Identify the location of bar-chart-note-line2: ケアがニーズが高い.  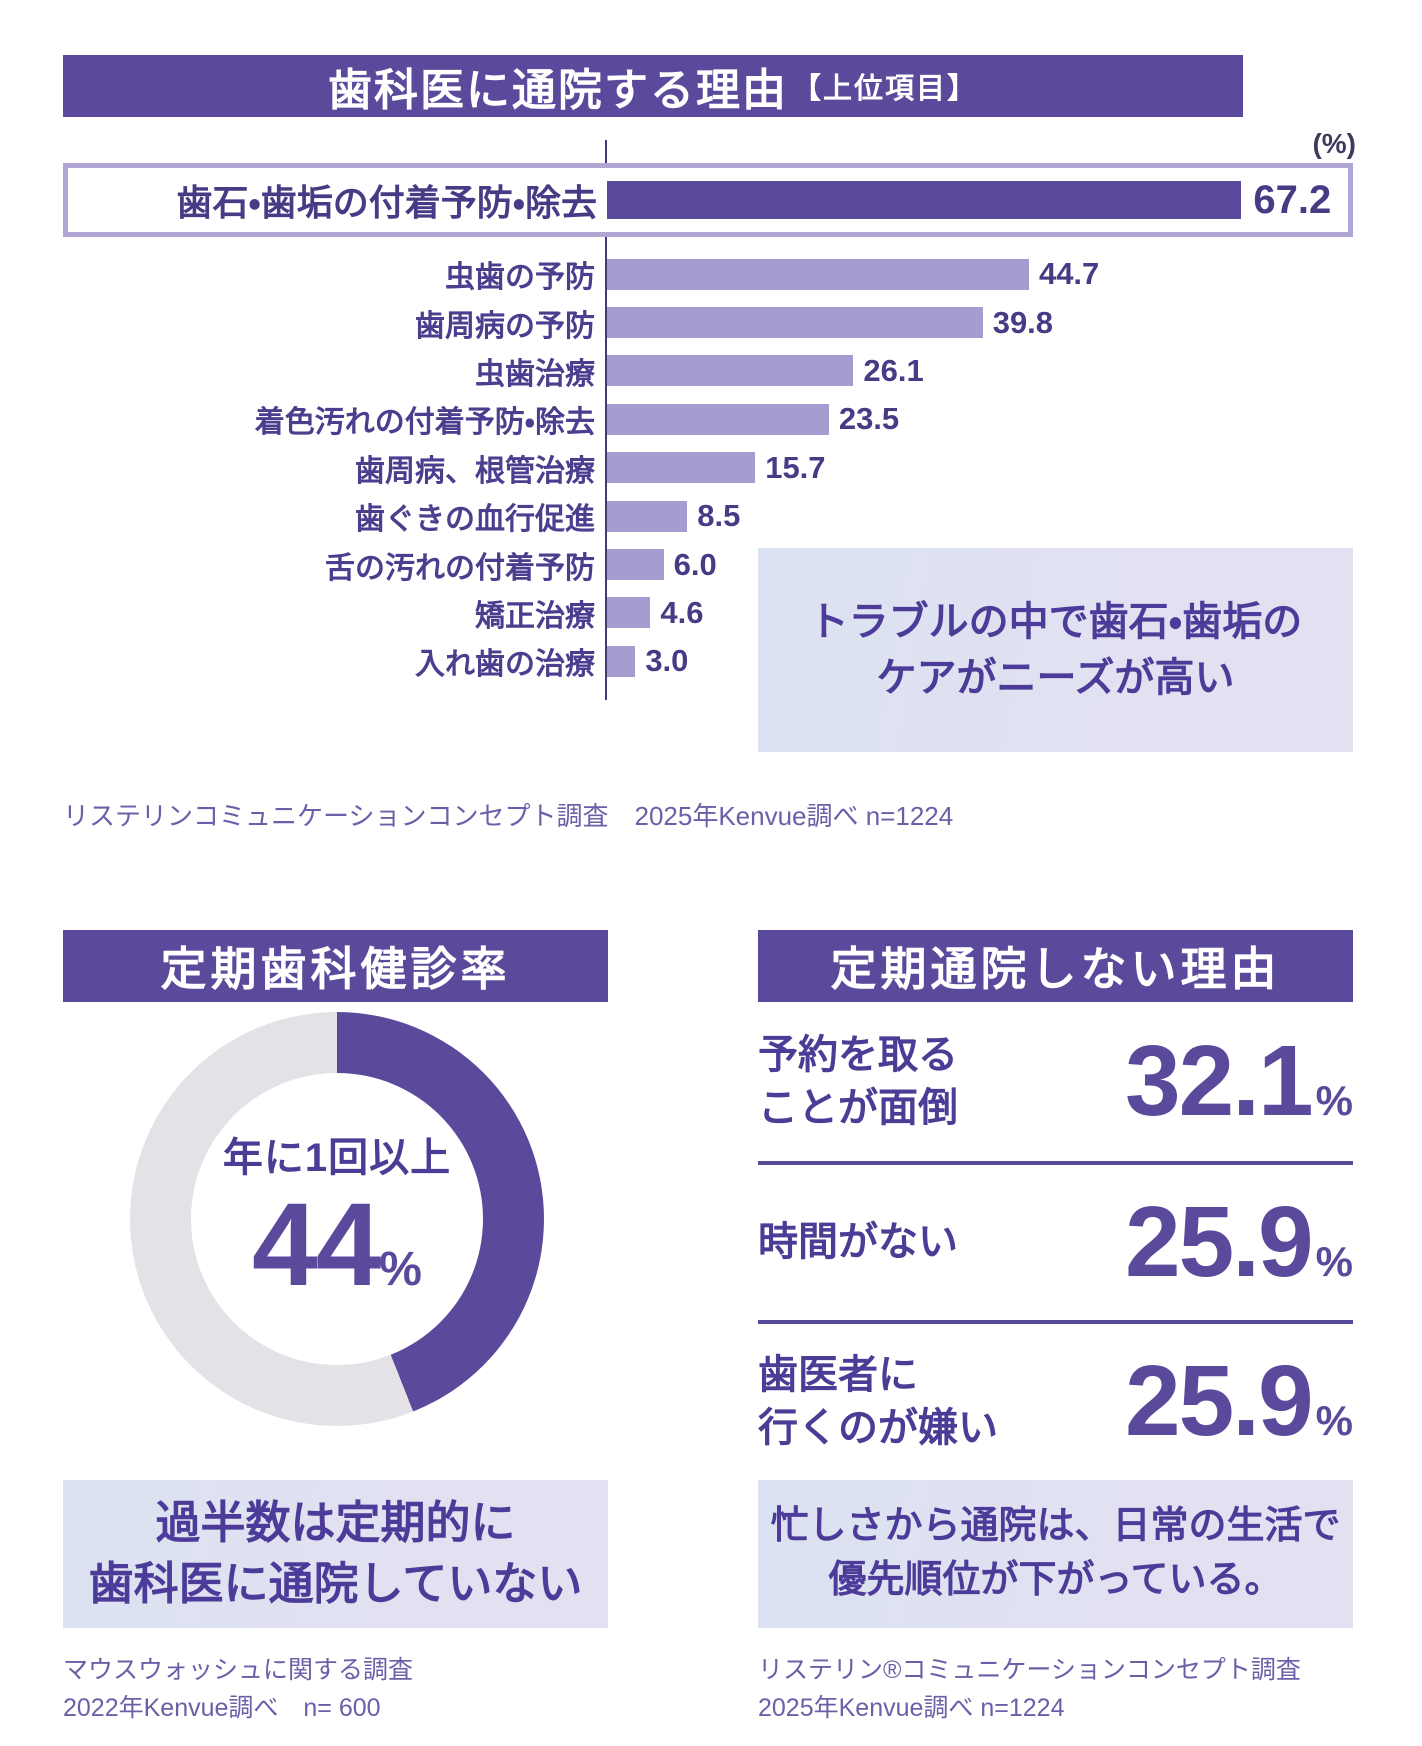
(1055, 678).